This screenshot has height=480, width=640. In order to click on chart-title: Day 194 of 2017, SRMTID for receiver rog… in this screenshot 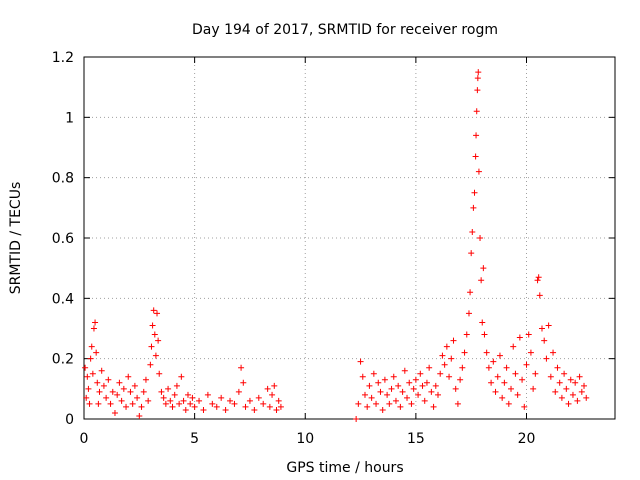, I will do `click(345, 30)`.